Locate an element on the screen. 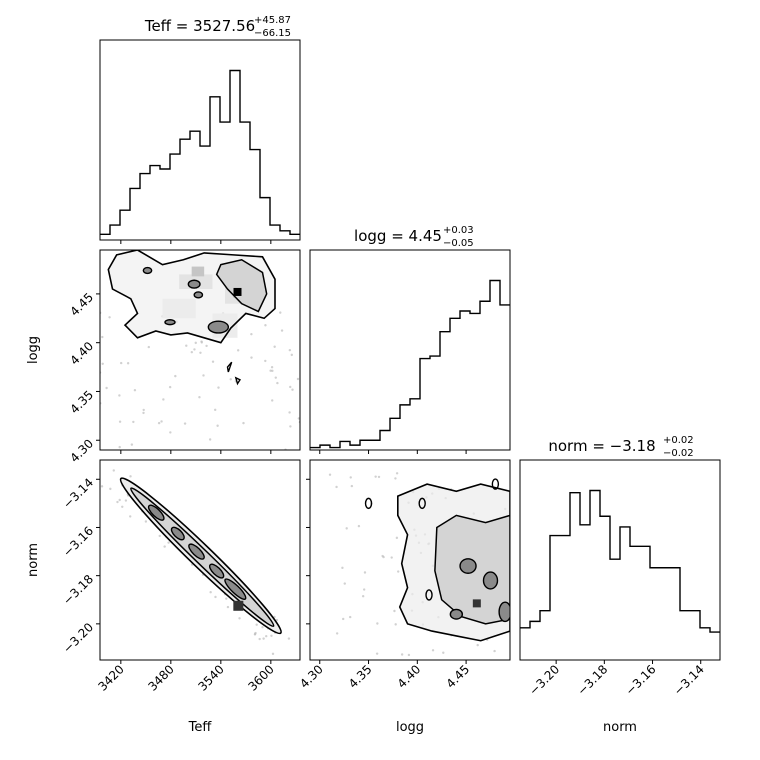 The width and height of the screenshot is (760, 760). p22-xtick-label: −3.18 is located at coordinates (593, 680).